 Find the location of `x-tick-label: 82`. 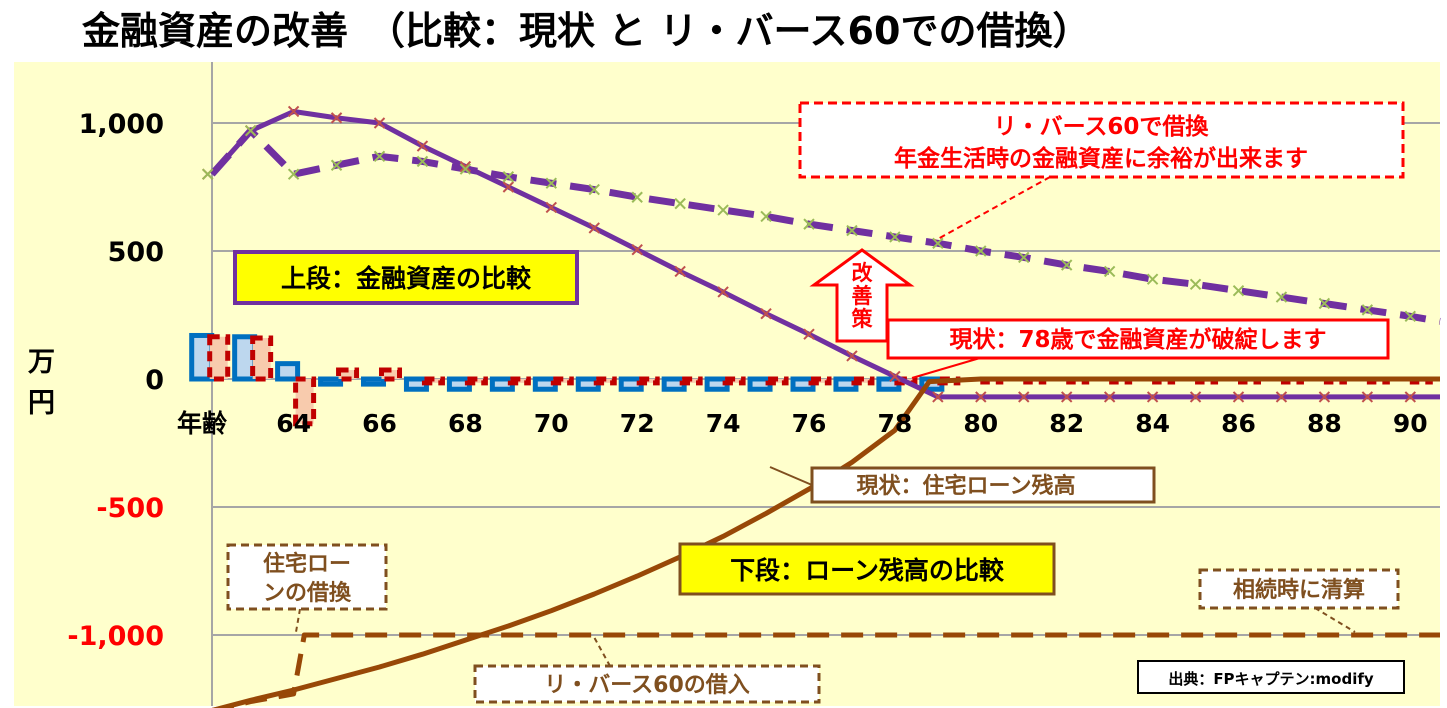

x-tick-label: 82 is located at coordinates (1066, 423).